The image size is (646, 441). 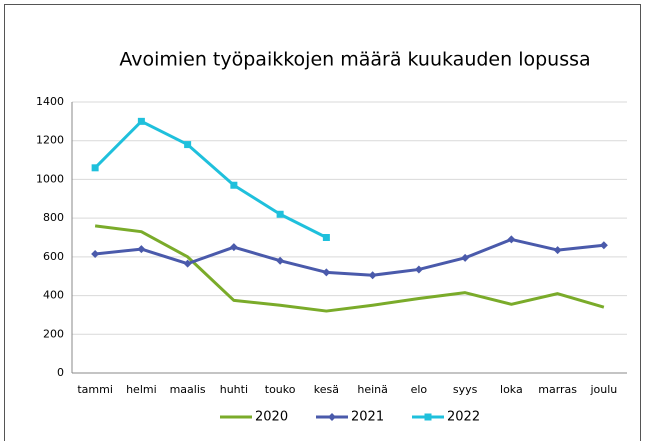 What do you see at coordinates (463, 417) in the screenshot?
I see `legend-label: 2022` at bounding box center [463, 417].